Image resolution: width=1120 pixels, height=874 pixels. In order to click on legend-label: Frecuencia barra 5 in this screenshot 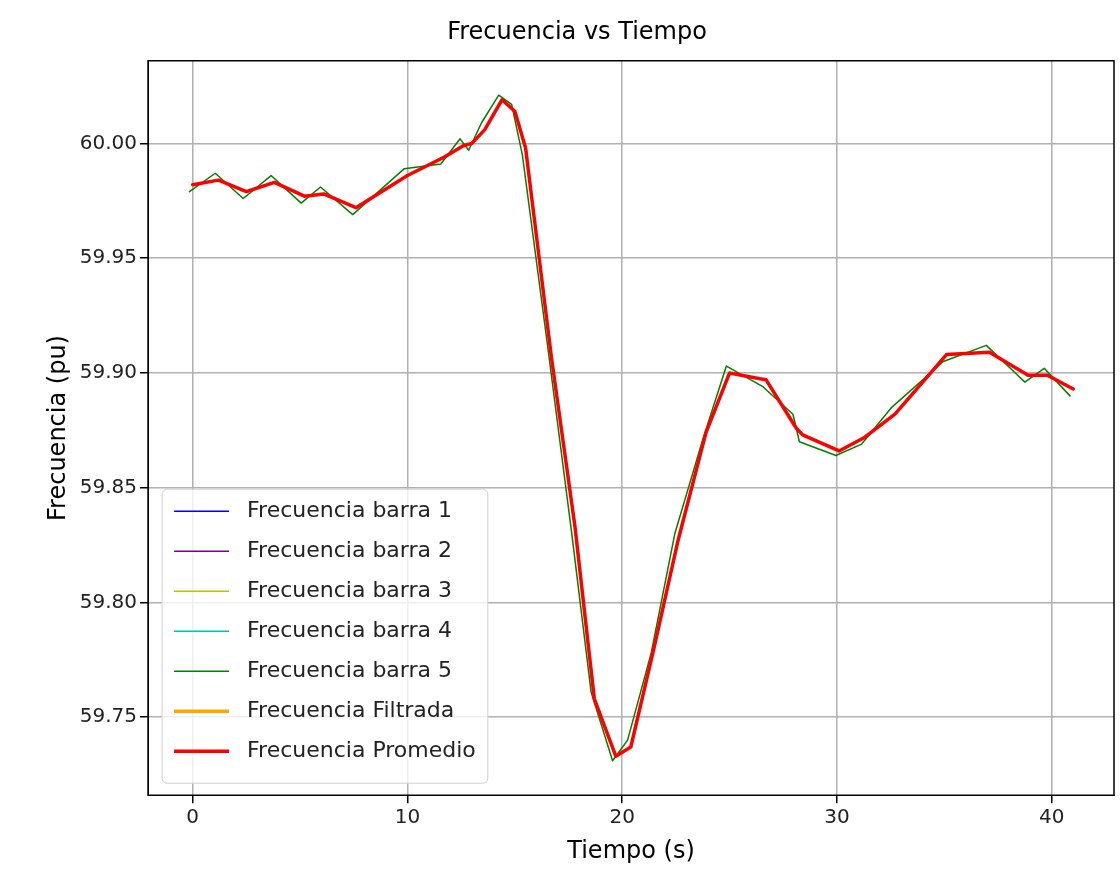, I will do `click(350, 669)`.